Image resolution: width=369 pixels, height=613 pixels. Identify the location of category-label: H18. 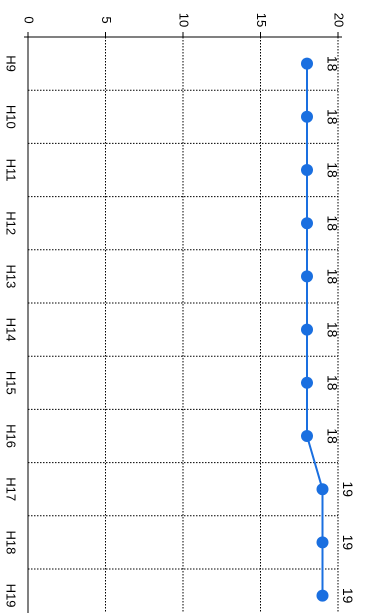
(11, 542).